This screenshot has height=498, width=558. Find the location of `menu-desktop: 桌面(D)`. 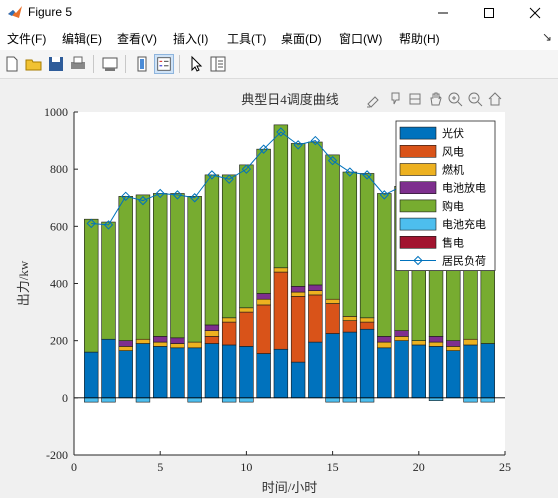

menu-desktop: 桌面(D) is located at coordinates (301, 39).